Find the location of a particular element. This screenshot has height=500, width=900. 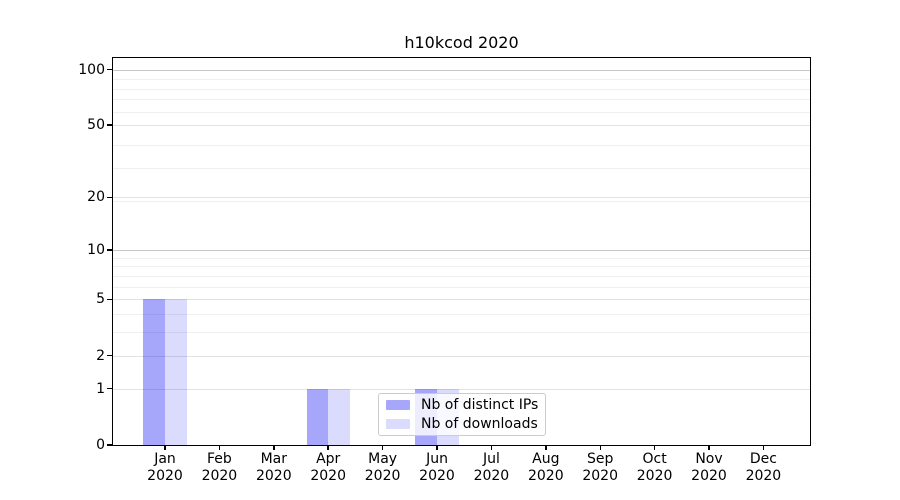

x-tick-label: Jul 2020 is located at coordinates (491, 467).